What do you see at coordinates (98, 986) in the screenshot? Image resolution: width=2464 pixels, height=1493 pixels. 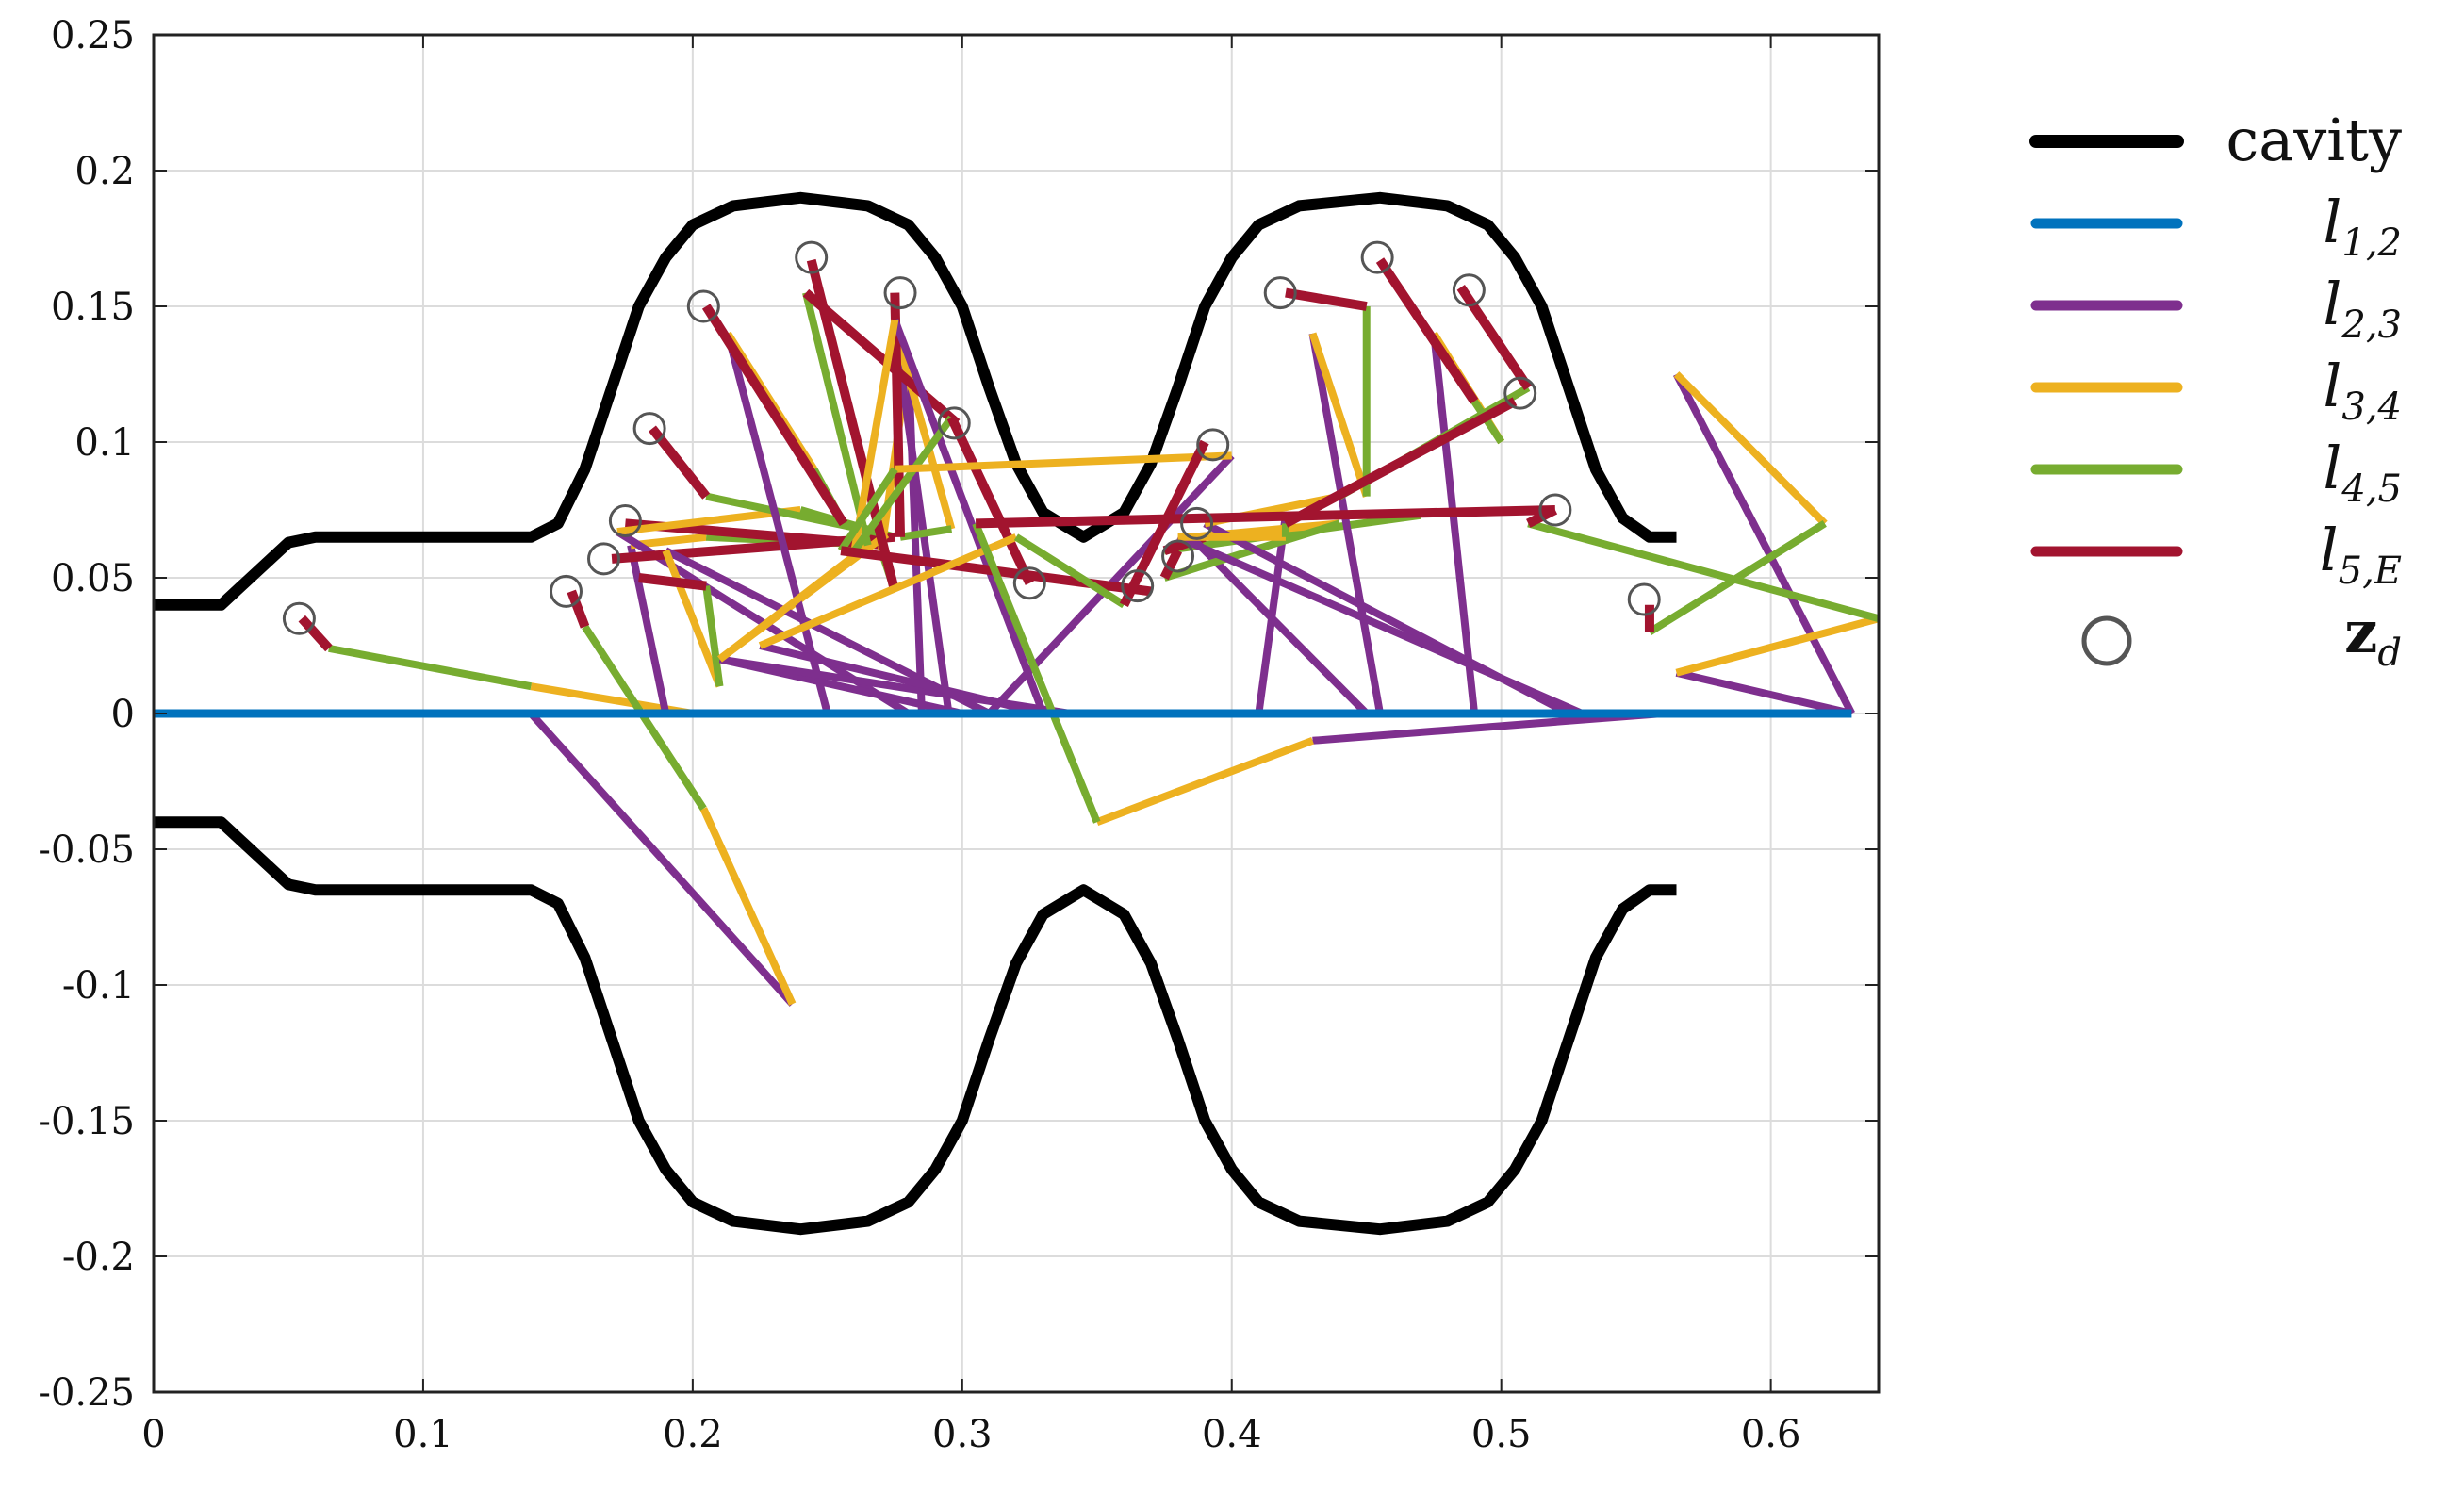 I see `y-tick-label: -0.1` at bounding box center [98, 986].